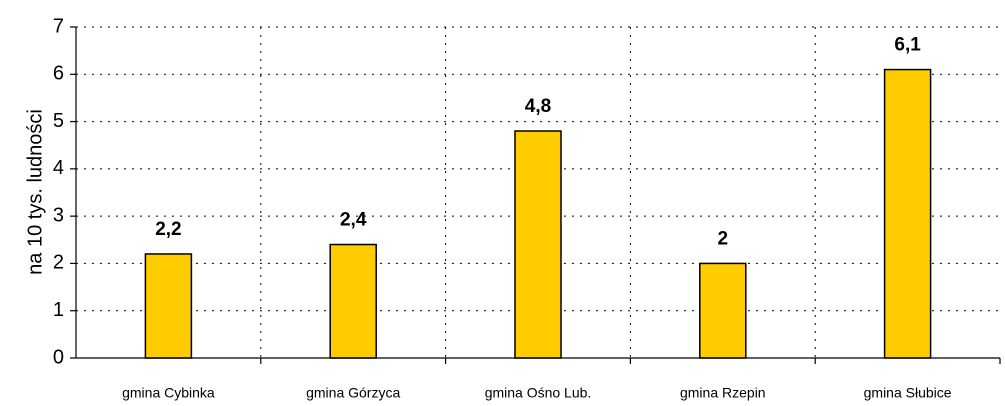 This screenshot has height=406, width=1005. What do you see at coordinates (58, 26) in the screenshot?
I see `y-tick-label: 7` at bounding box center [58, 26].